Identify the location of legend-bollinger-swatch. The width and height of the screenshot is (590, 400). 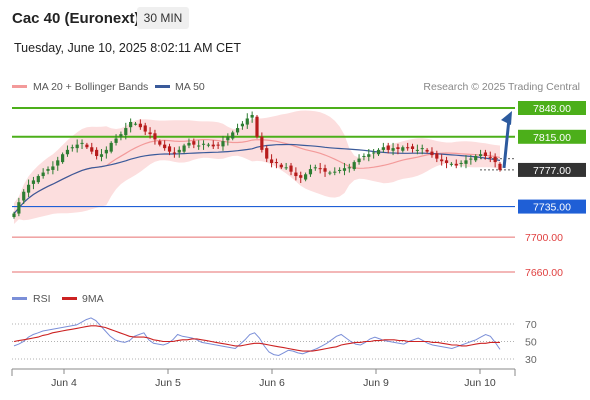
(19, 86).